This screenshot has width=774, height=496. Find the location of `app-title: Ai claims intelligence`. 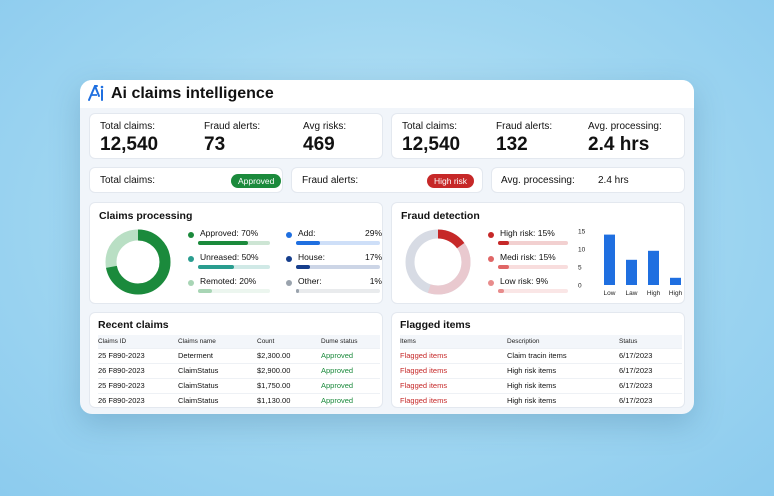

app-title: Ai claims intelligence is located at coordinates (192, 93).